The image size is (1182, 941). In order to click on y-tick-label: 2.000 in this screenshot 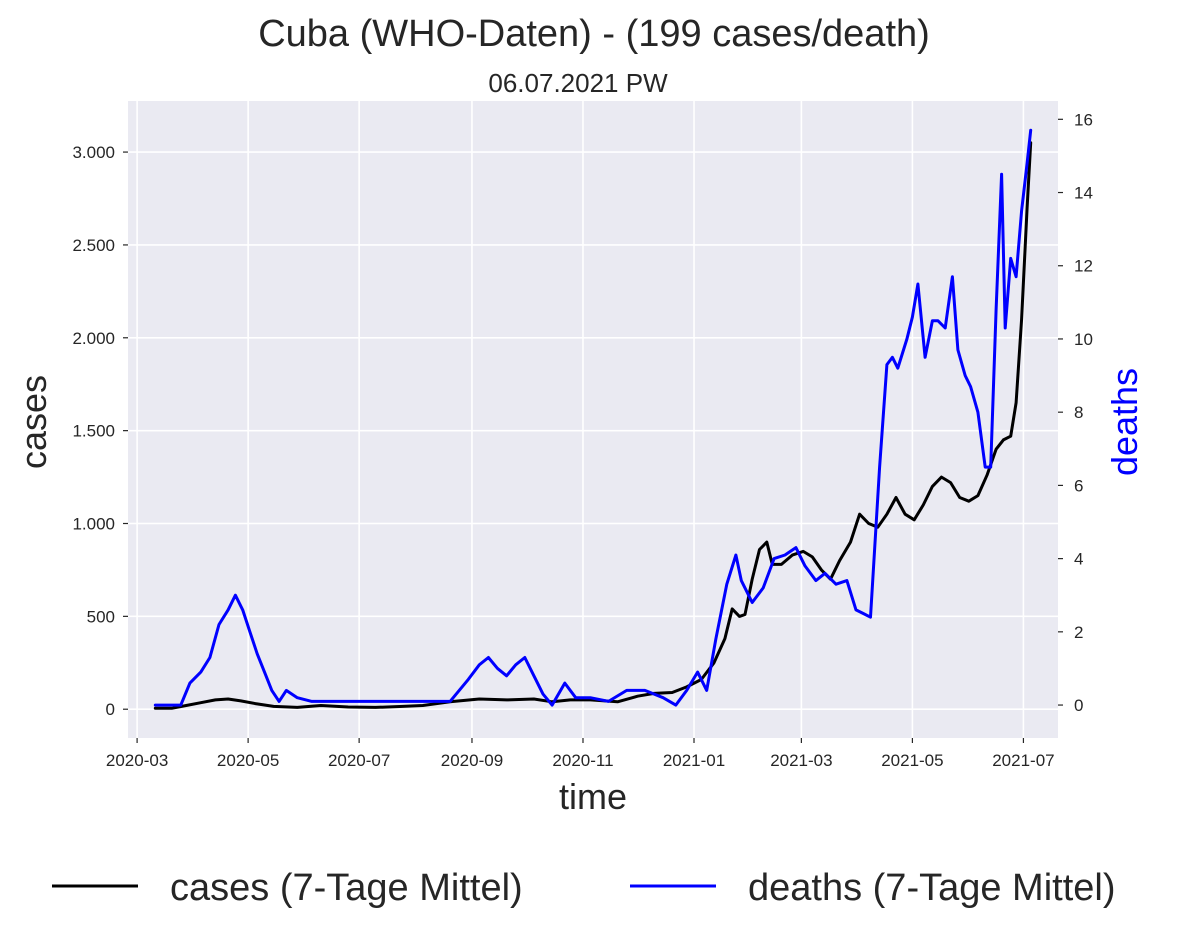, I will do `click(93, 338)`.